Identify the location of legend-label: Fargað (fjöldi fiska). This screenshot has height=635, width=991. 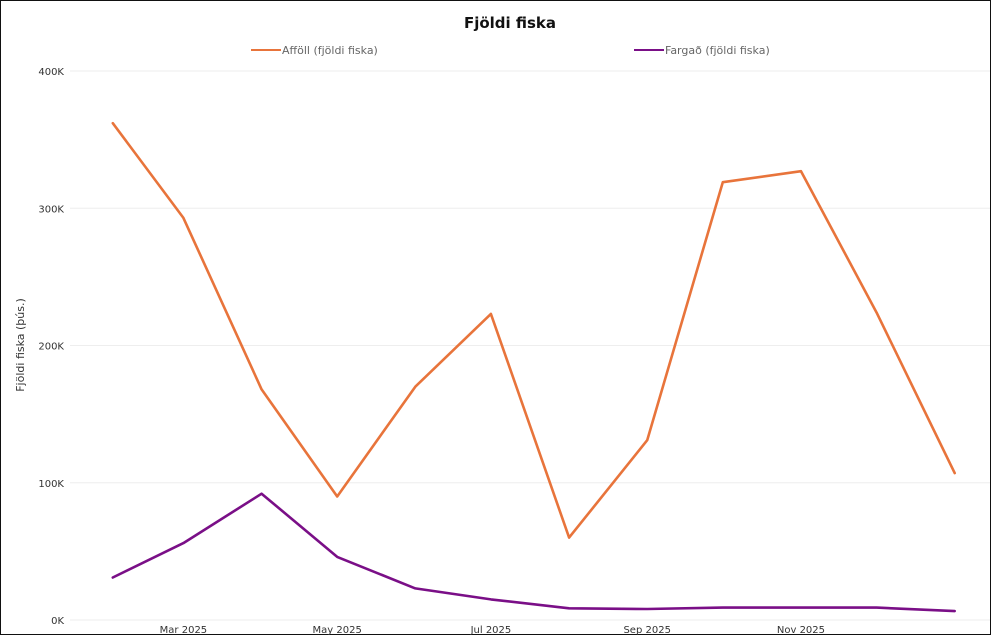
(717, 50).